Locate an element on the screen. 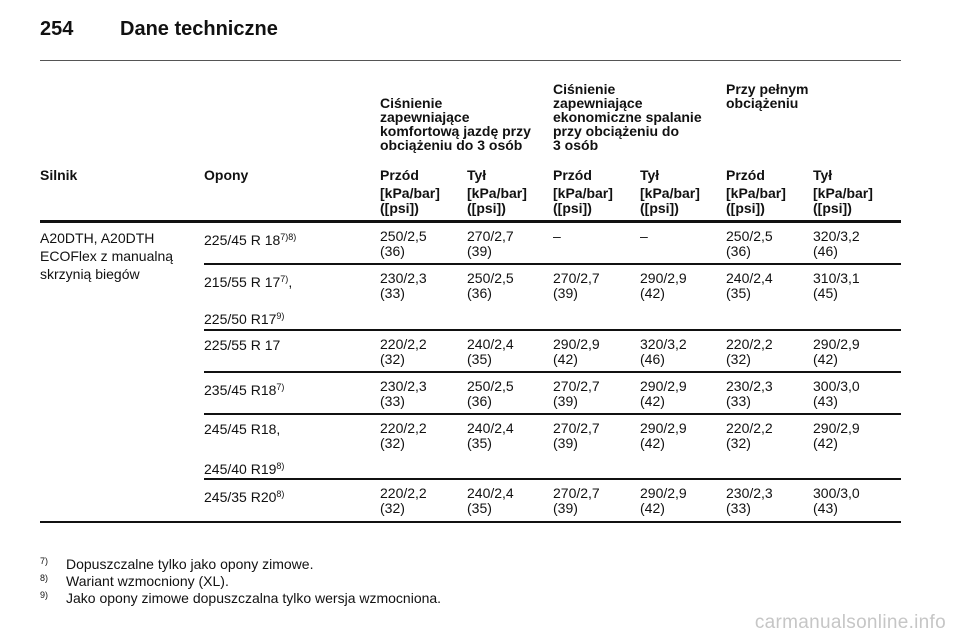  group-header-full-load: Przy pełnym obciążeniu is located at coordinates (767, 96).